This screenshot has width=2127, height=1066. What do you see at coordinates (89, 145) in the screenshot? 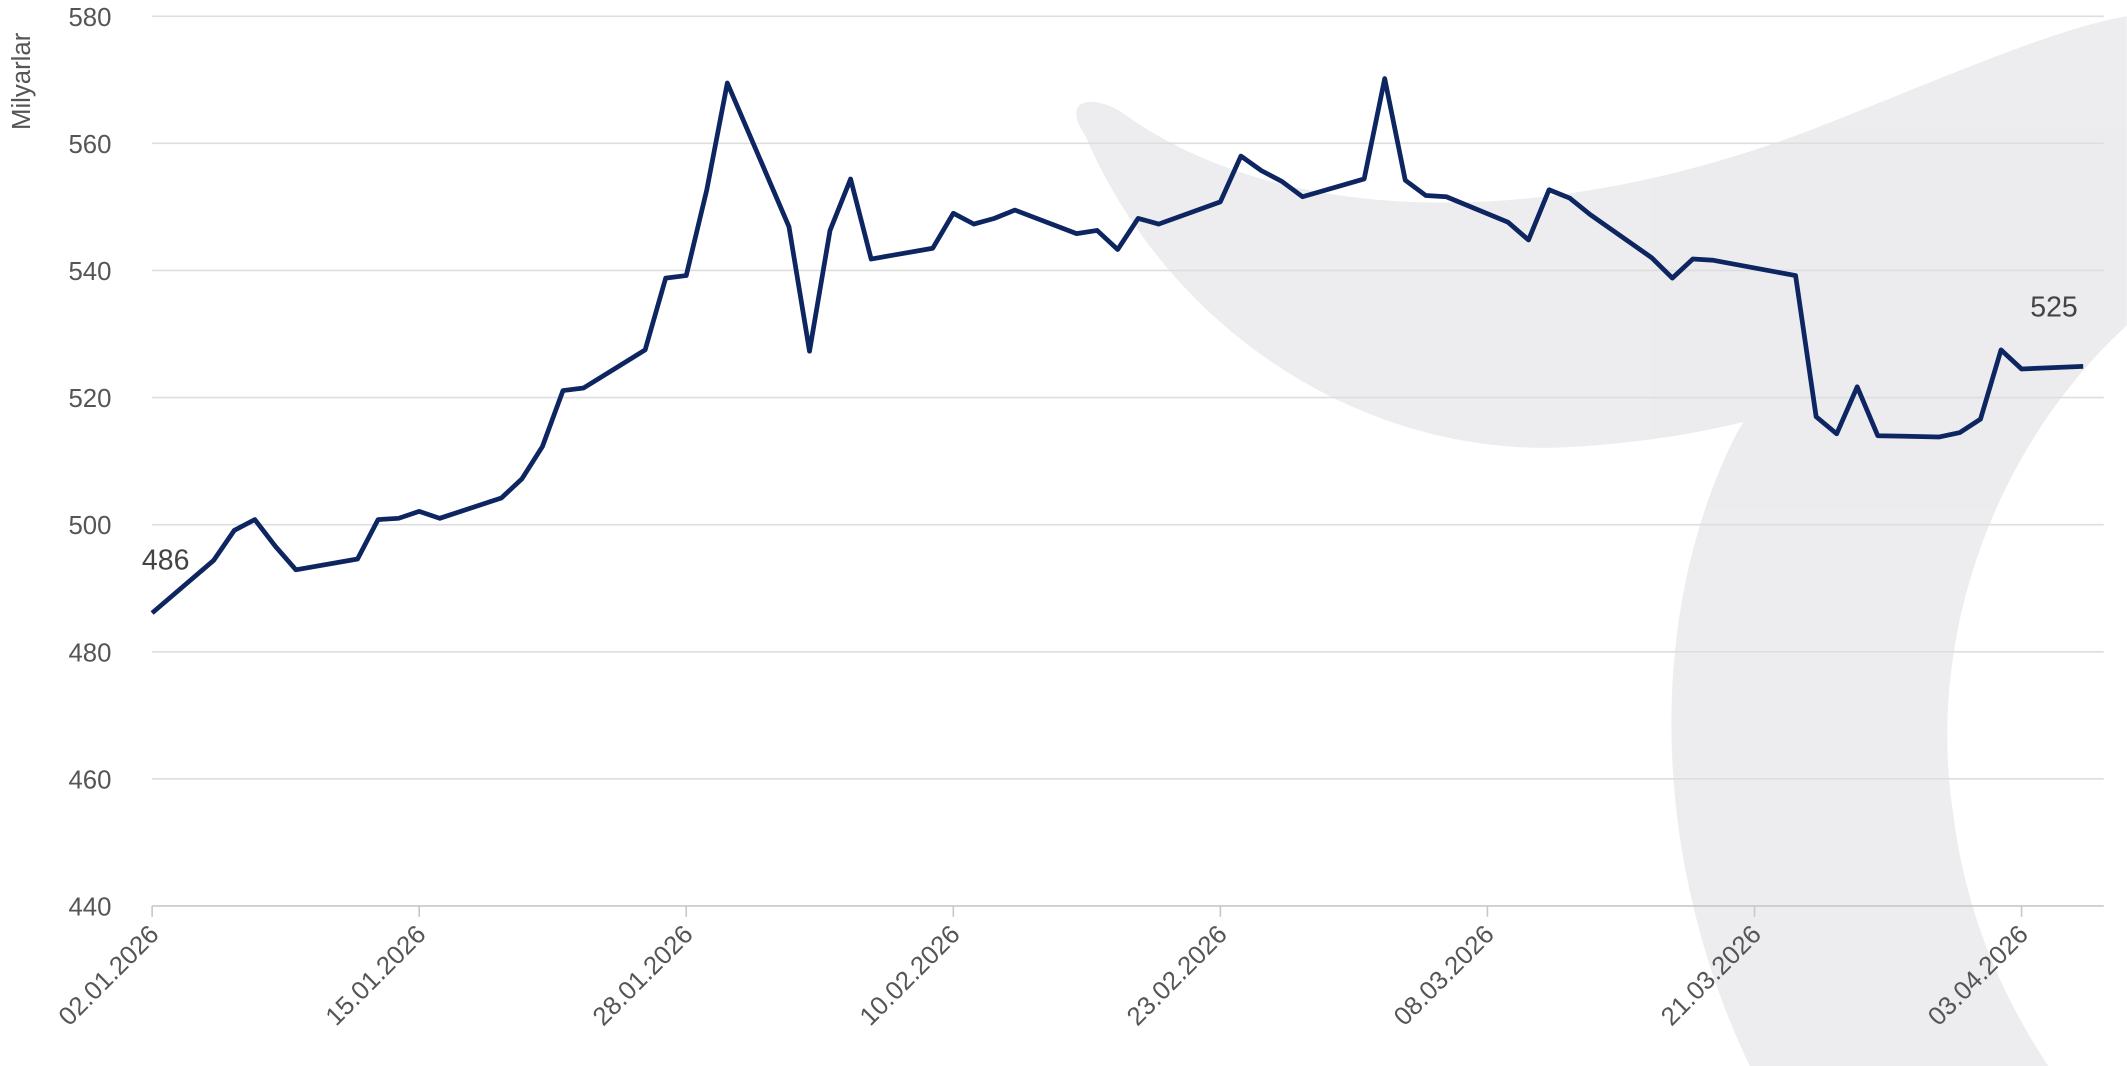
I see `y-tick-label: 560` at bounding box center [89, 145].